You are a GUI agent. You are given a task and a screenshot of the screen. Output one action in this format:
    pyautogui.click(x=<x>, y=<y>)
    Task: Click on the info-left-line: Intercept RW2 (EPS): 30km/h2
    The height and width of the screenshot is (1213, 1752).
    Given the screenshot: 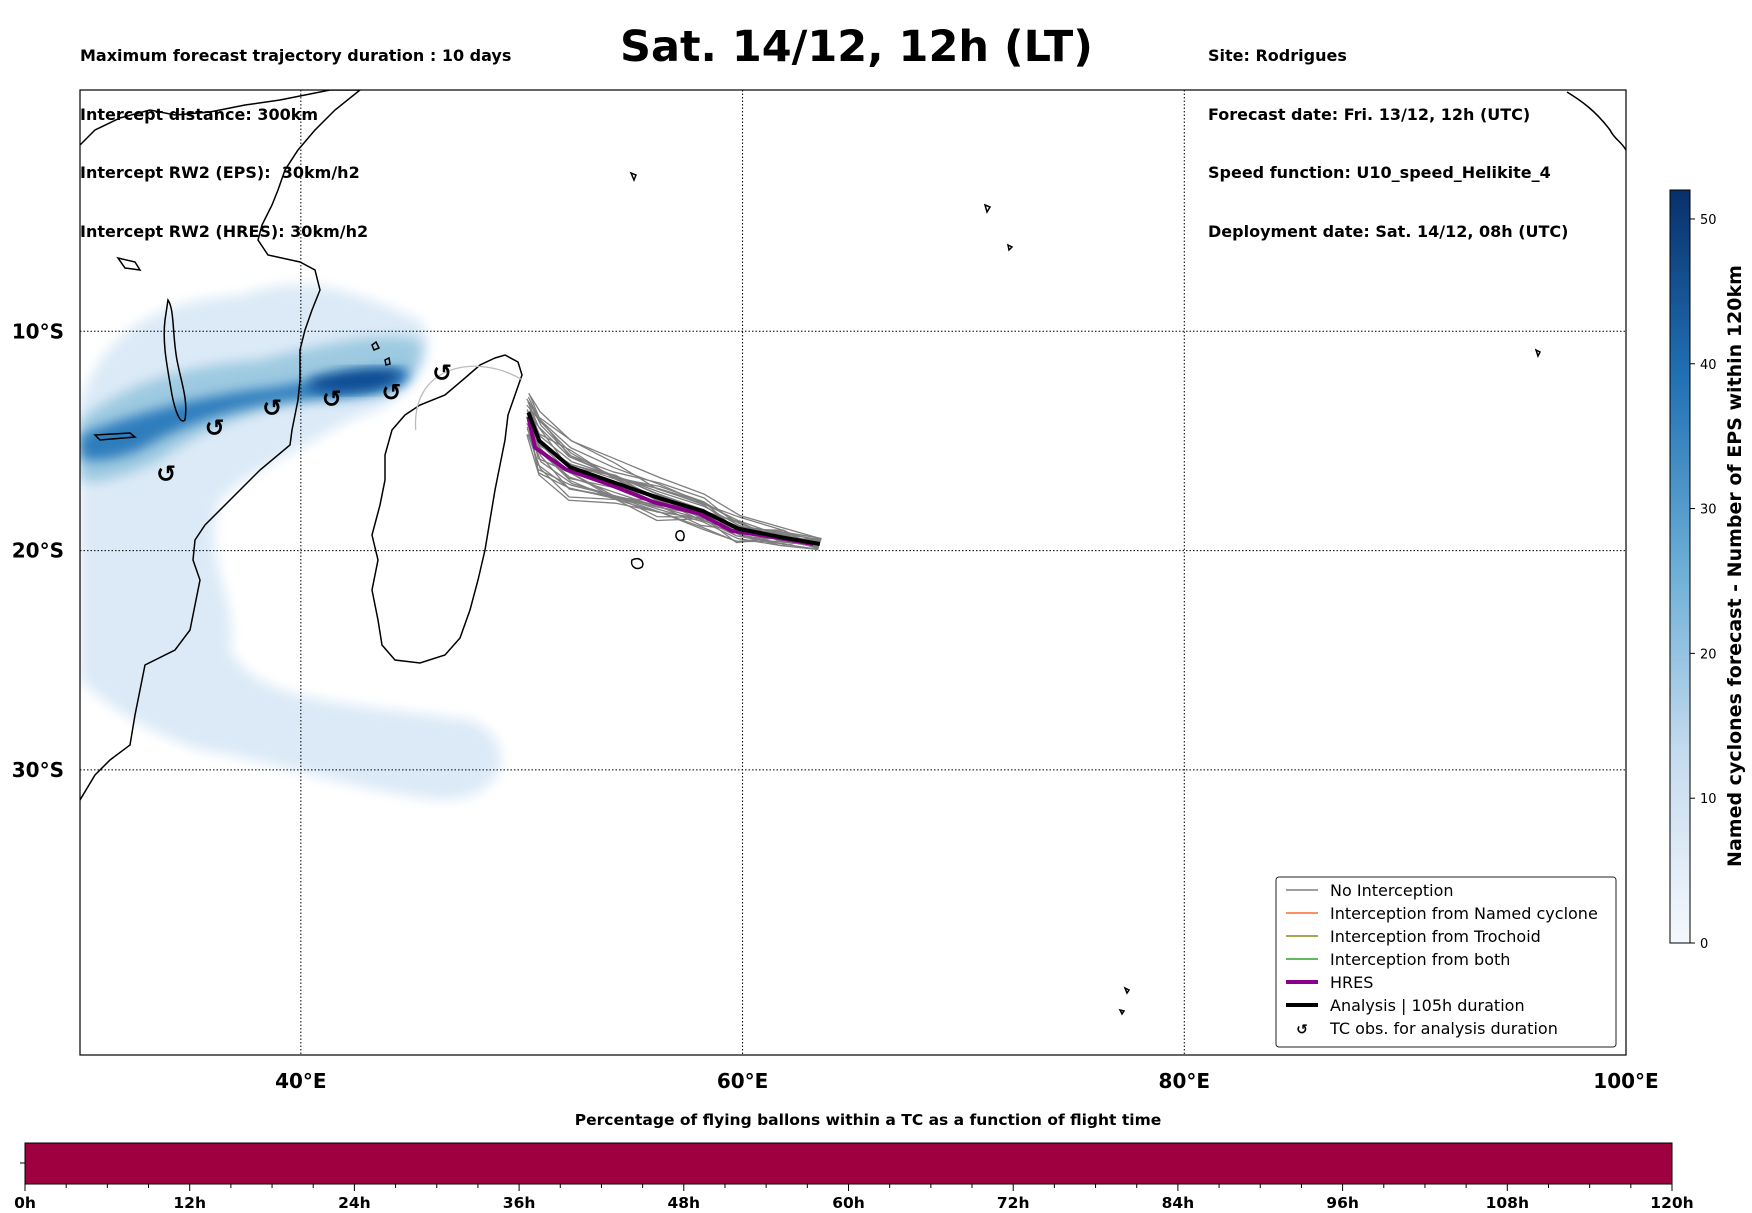 What is the action you would take?
    pyautogui.click(x=220, y=172)
    